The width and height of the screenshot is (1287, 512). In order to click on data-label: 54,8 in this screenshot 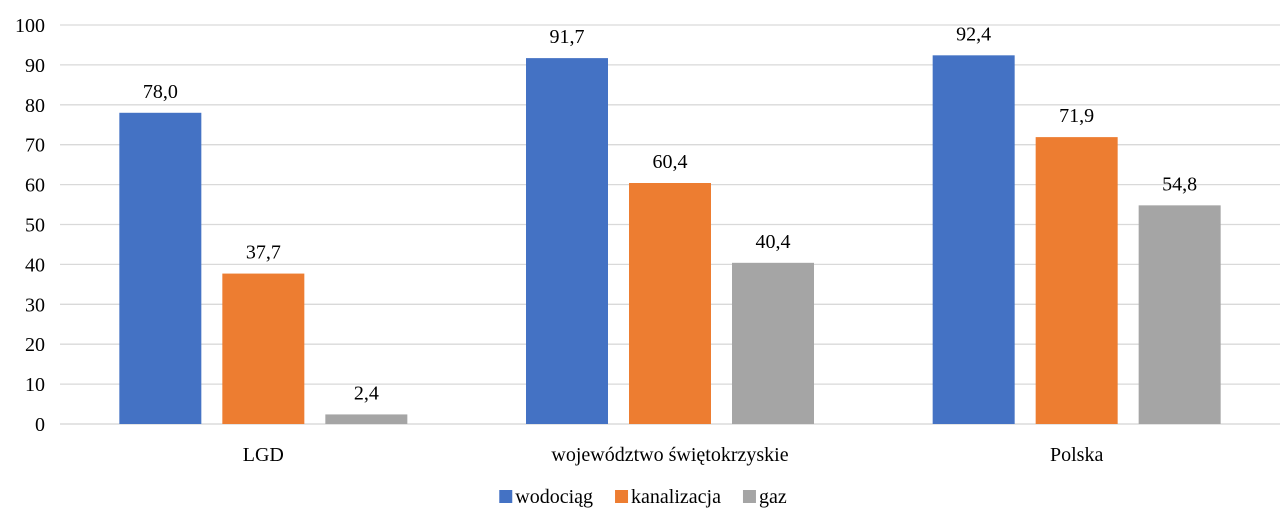, I will do `click(1179, 184)`.